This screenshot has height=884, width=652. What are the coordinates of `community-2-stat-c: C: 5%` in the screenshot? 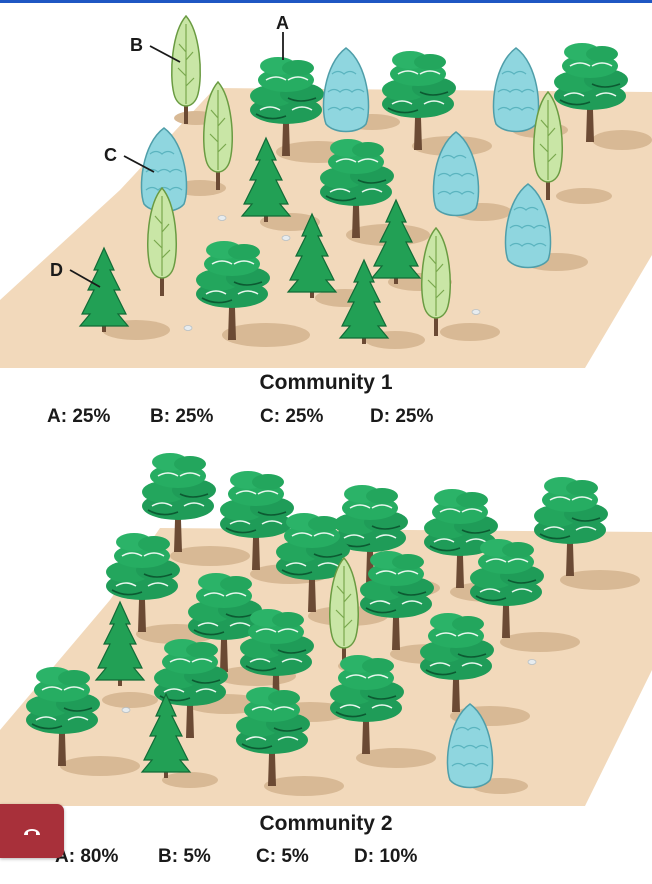 It's located at (282, 856).